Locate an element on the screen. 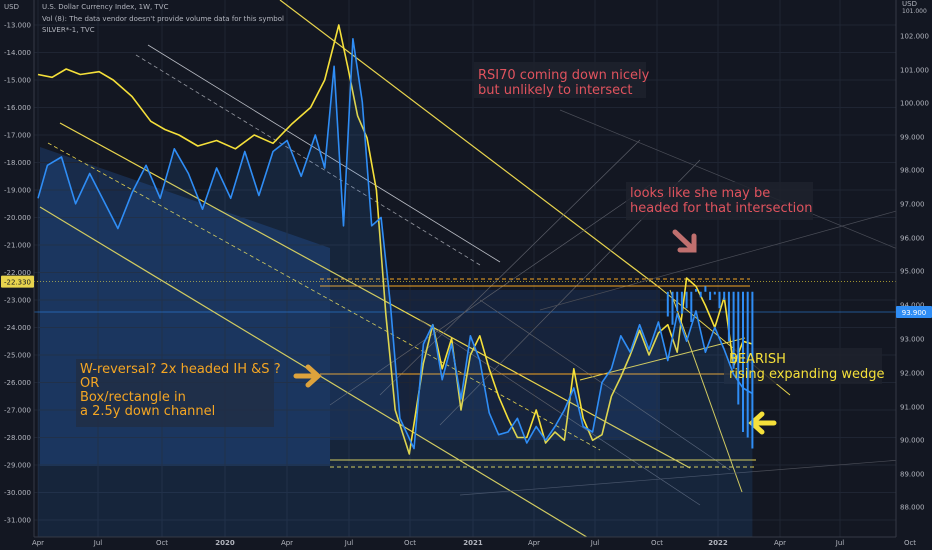 The image size is (932, 550). annotation-wedge: BEARISH rising expanding wedge is located at coordinates (807, 367).